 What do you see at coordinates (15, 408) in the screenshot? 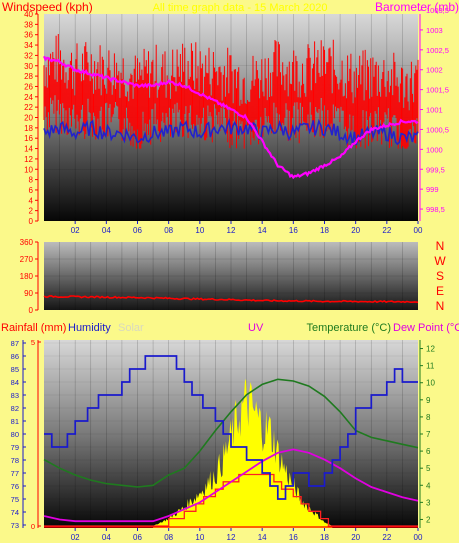
I see `humidity-tick-label: 82` at bounding box center [15, 408].